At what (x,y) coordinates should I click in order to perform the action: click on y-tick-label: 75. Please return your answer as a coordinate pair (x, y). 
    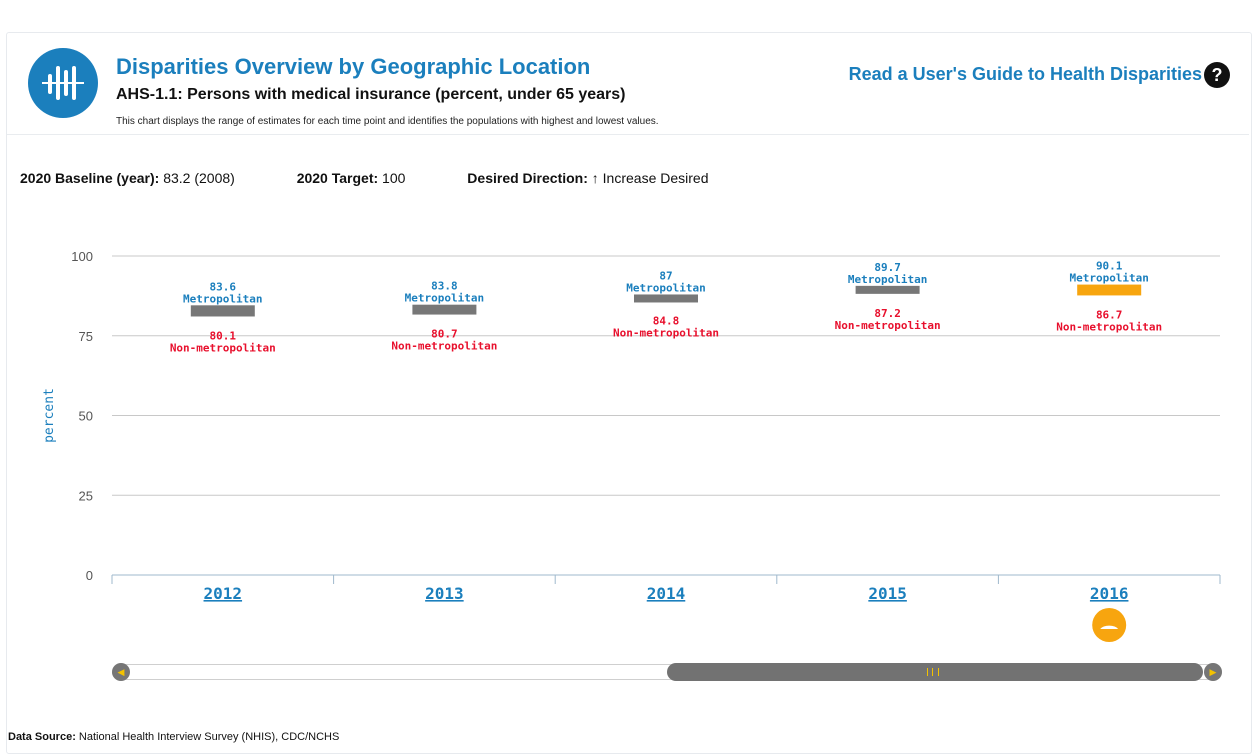
    Looking at the image, I should click on (86, 336).